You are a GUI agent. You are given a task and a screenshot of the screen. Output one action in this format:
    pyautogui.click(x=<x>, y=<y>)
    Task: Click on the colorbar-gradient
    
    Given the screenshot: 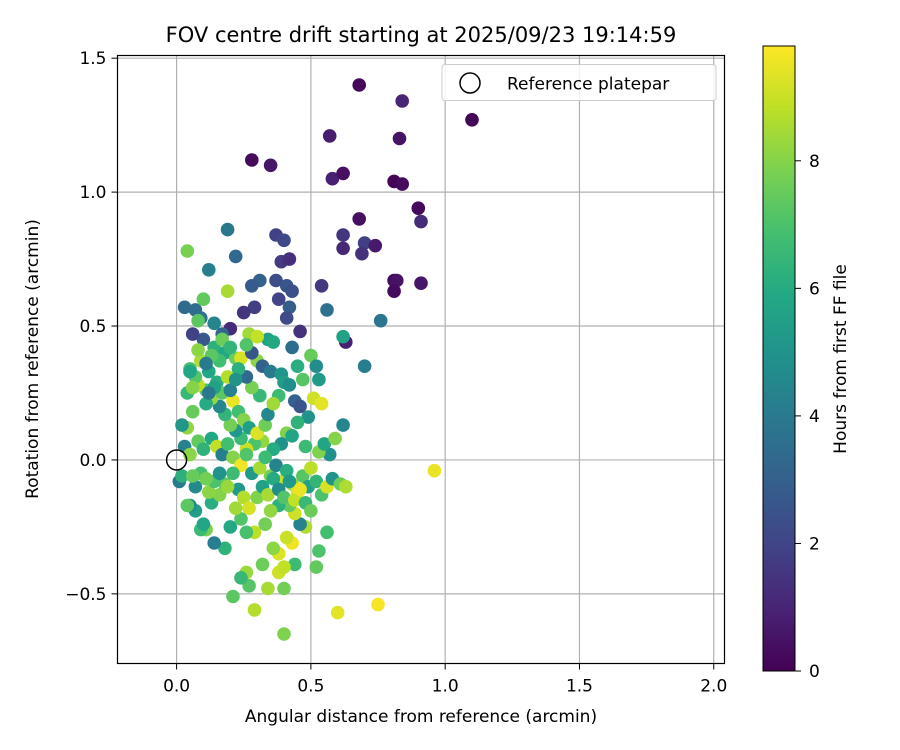 What is the action you would take?
    pyautogui.click(x=779, y=358)
    